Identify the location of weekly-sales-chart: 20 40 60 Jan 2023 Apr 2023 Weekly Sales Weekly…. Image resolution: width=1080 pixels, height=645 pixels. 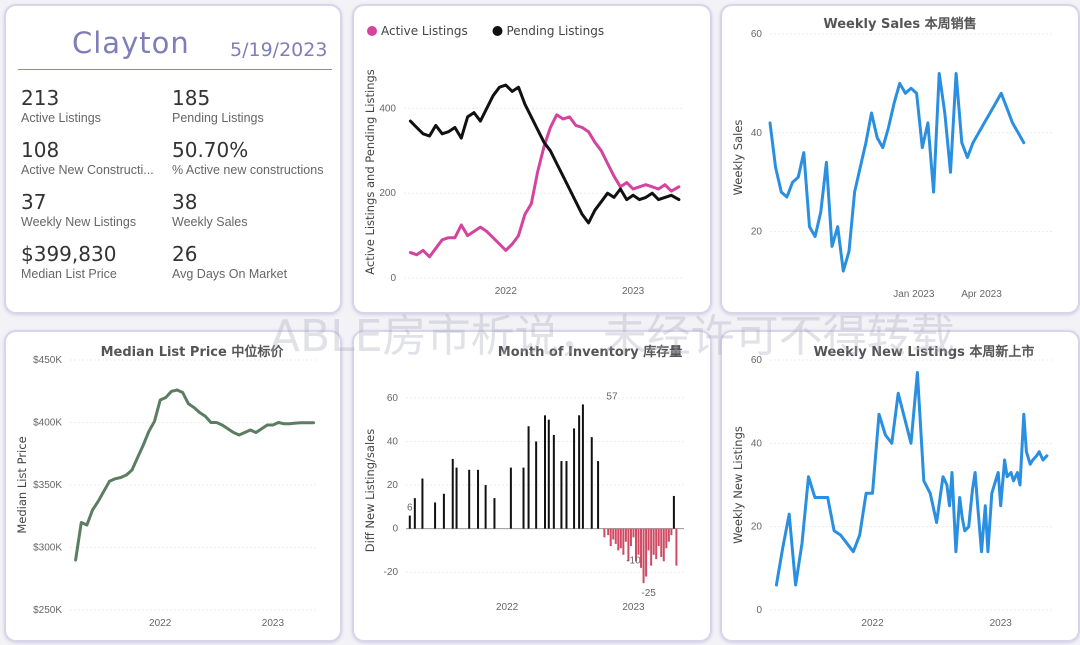
(891, 158).